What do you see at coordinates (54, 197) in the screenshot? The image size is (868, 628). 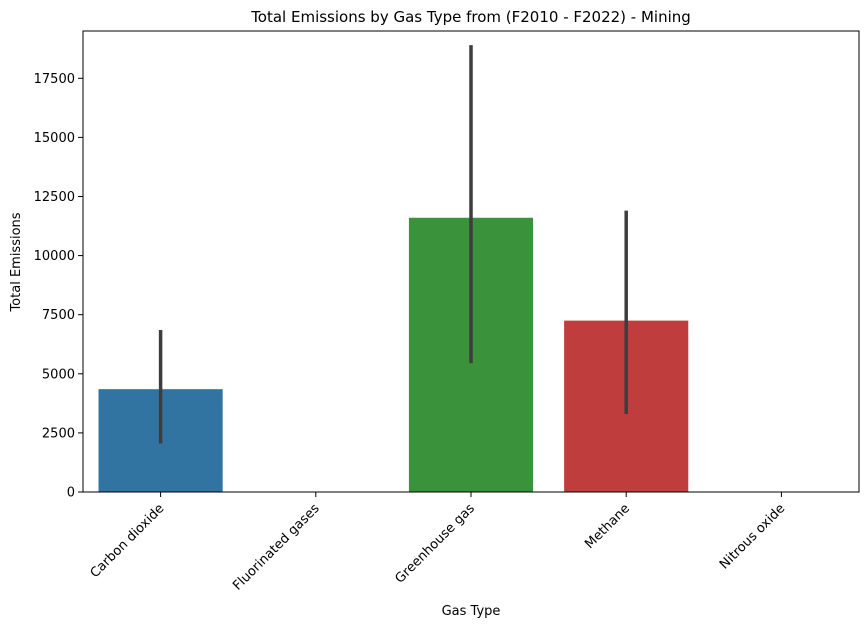 I see `y-tick-label: 12500` at bounding box center [54, 197].